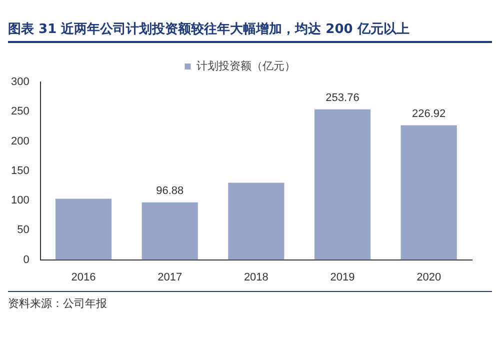 The height and width of the screenshot is (362, 500). What do you see at coordinates (429, 114) in the screenshot?
I see `data-label: 226.92` at bounding box center [429, 114].